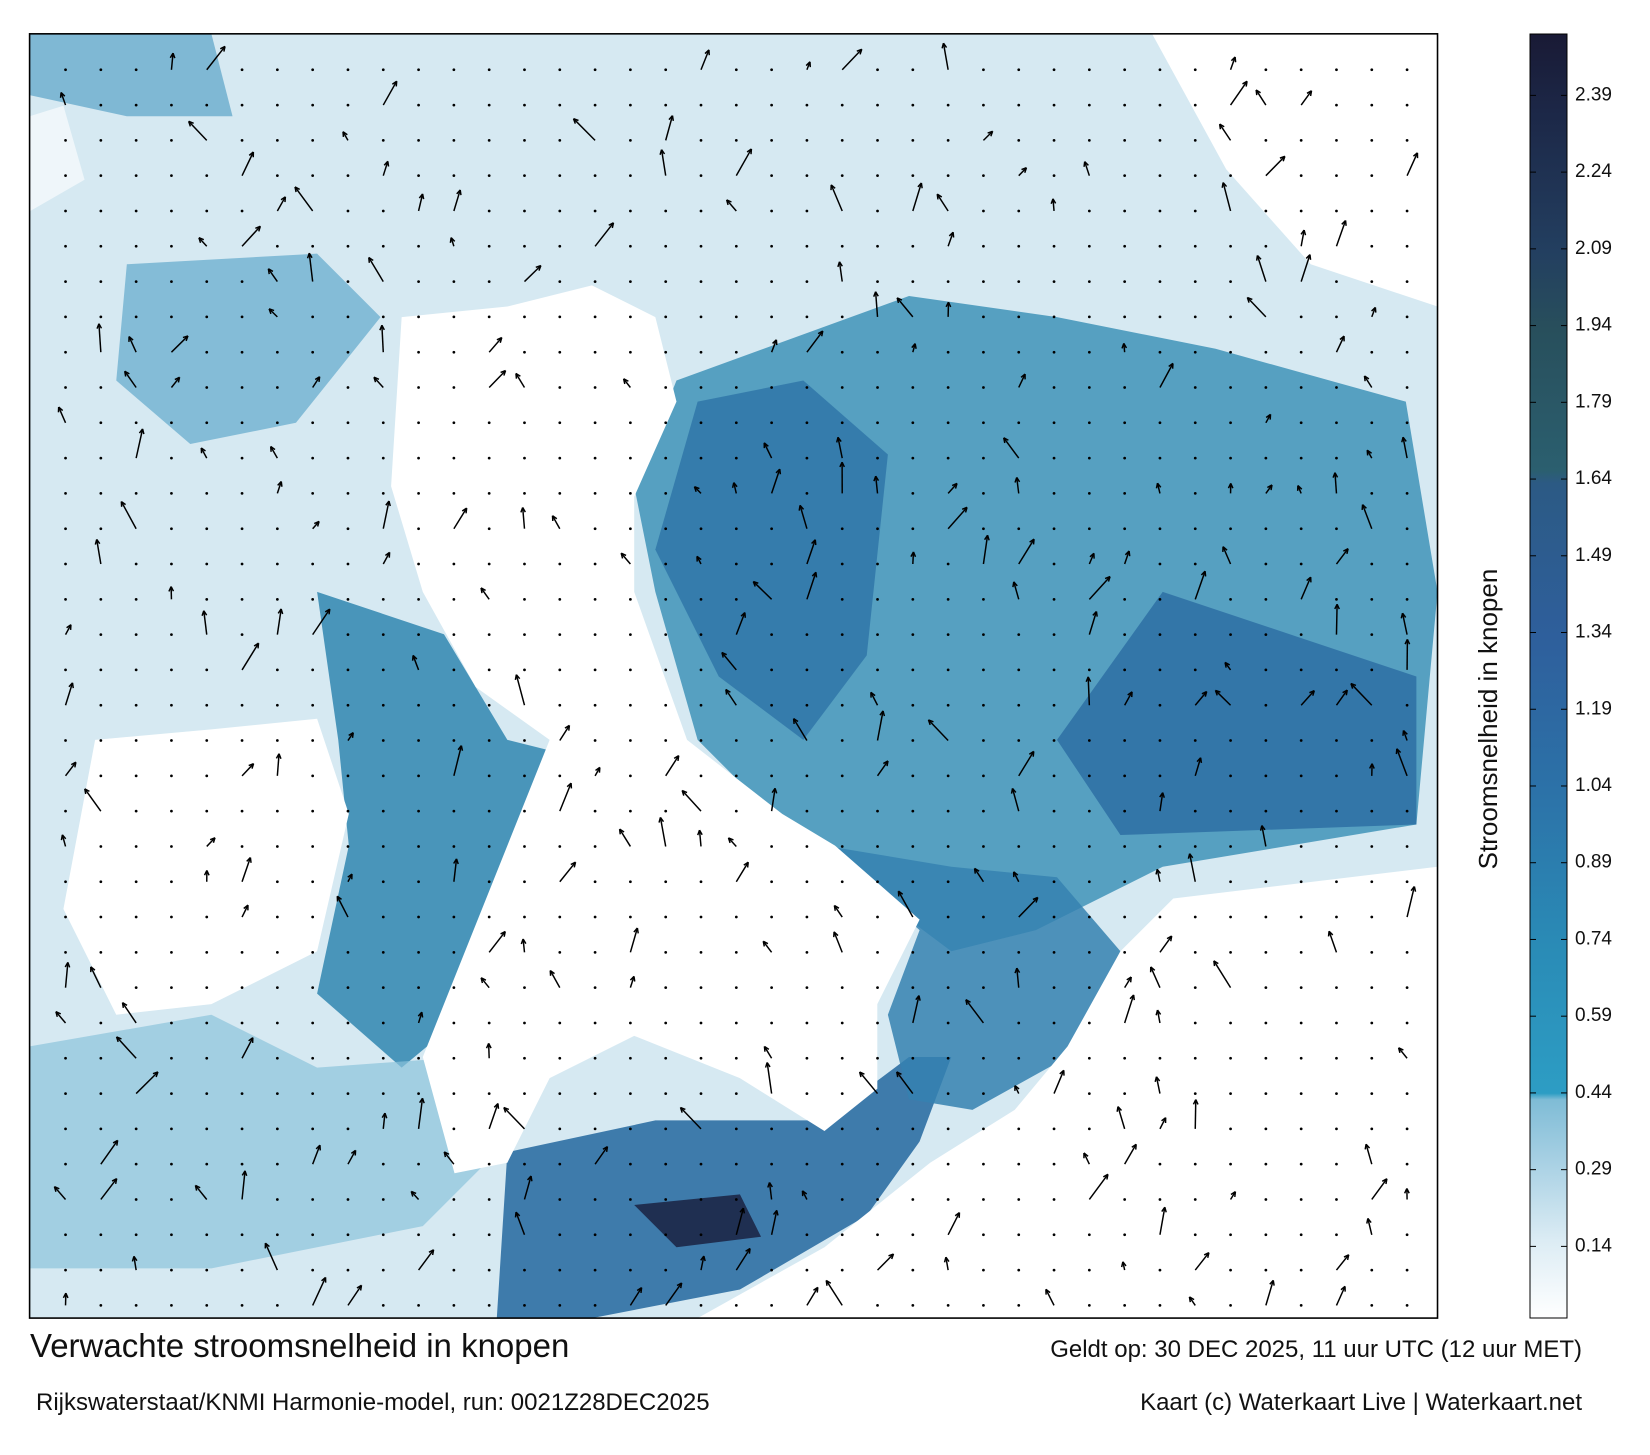 The image size is (1650, 1455). Describe the element at coordinates (1593, 94) in the screenshot. I see `colorbar-tick-label: 2.39` at that location.